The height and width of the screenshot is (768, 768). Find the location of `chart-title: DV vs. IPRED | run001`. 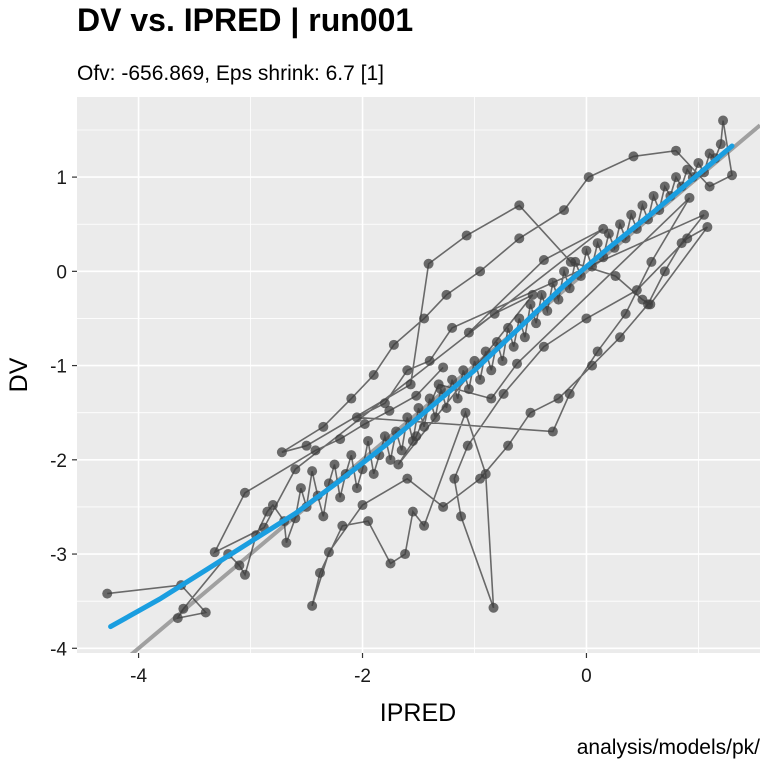

chart-title: DV vs. IPRED | run001 is located at coordinates (245, 20).